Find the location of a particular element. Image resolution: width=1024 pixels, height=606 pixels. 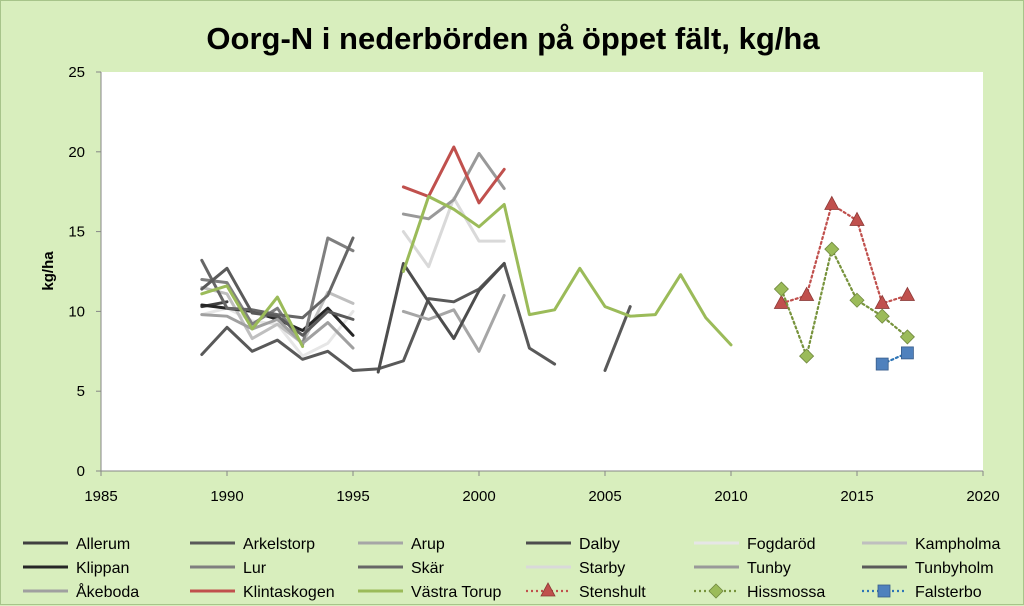

legend-item: Hissmossa is located at coordinates (759, 592).